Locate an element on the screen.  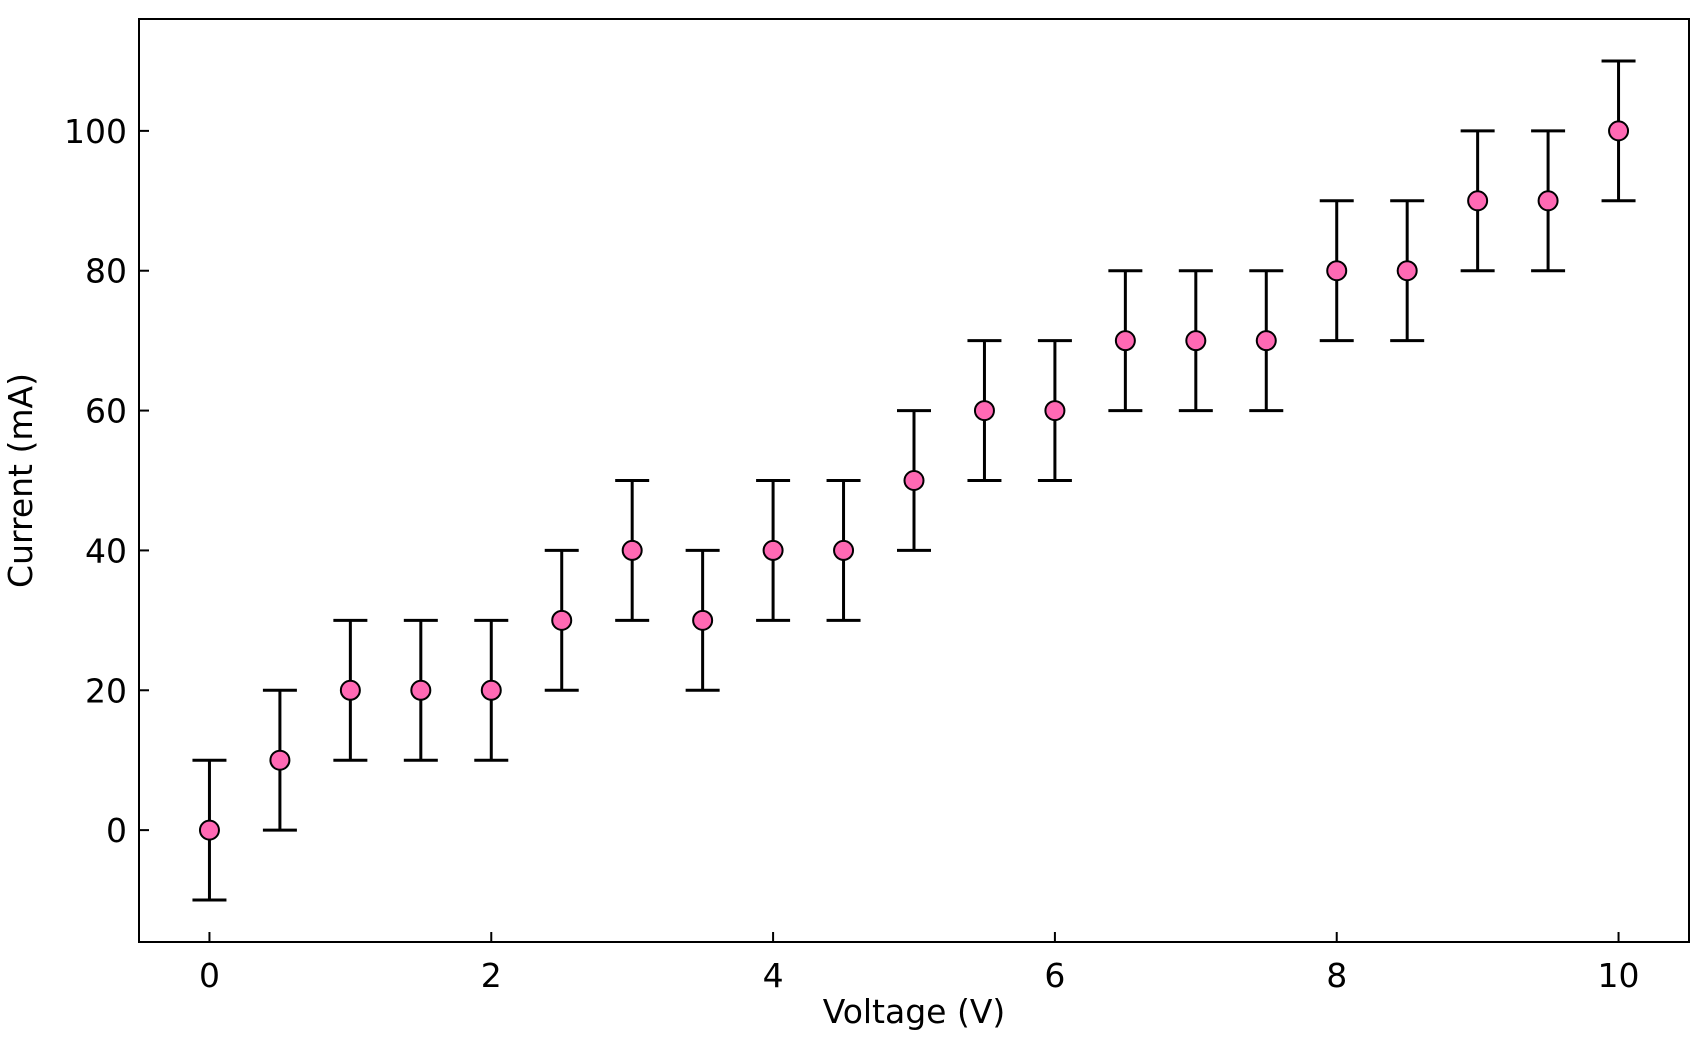
y-tick-label: 0 is located at coordinates (116, 830).